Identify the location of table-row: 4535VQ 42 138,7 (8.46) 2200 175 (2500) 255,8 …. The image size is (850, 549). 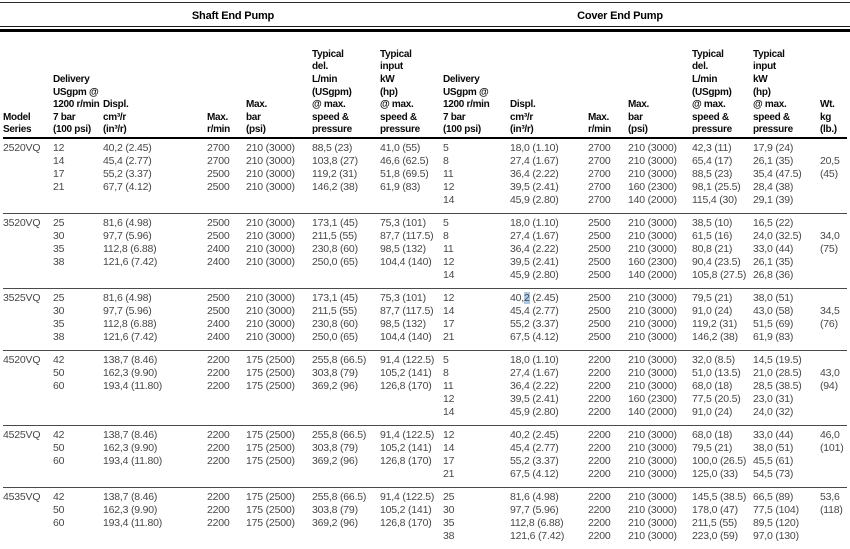
(425, 496).